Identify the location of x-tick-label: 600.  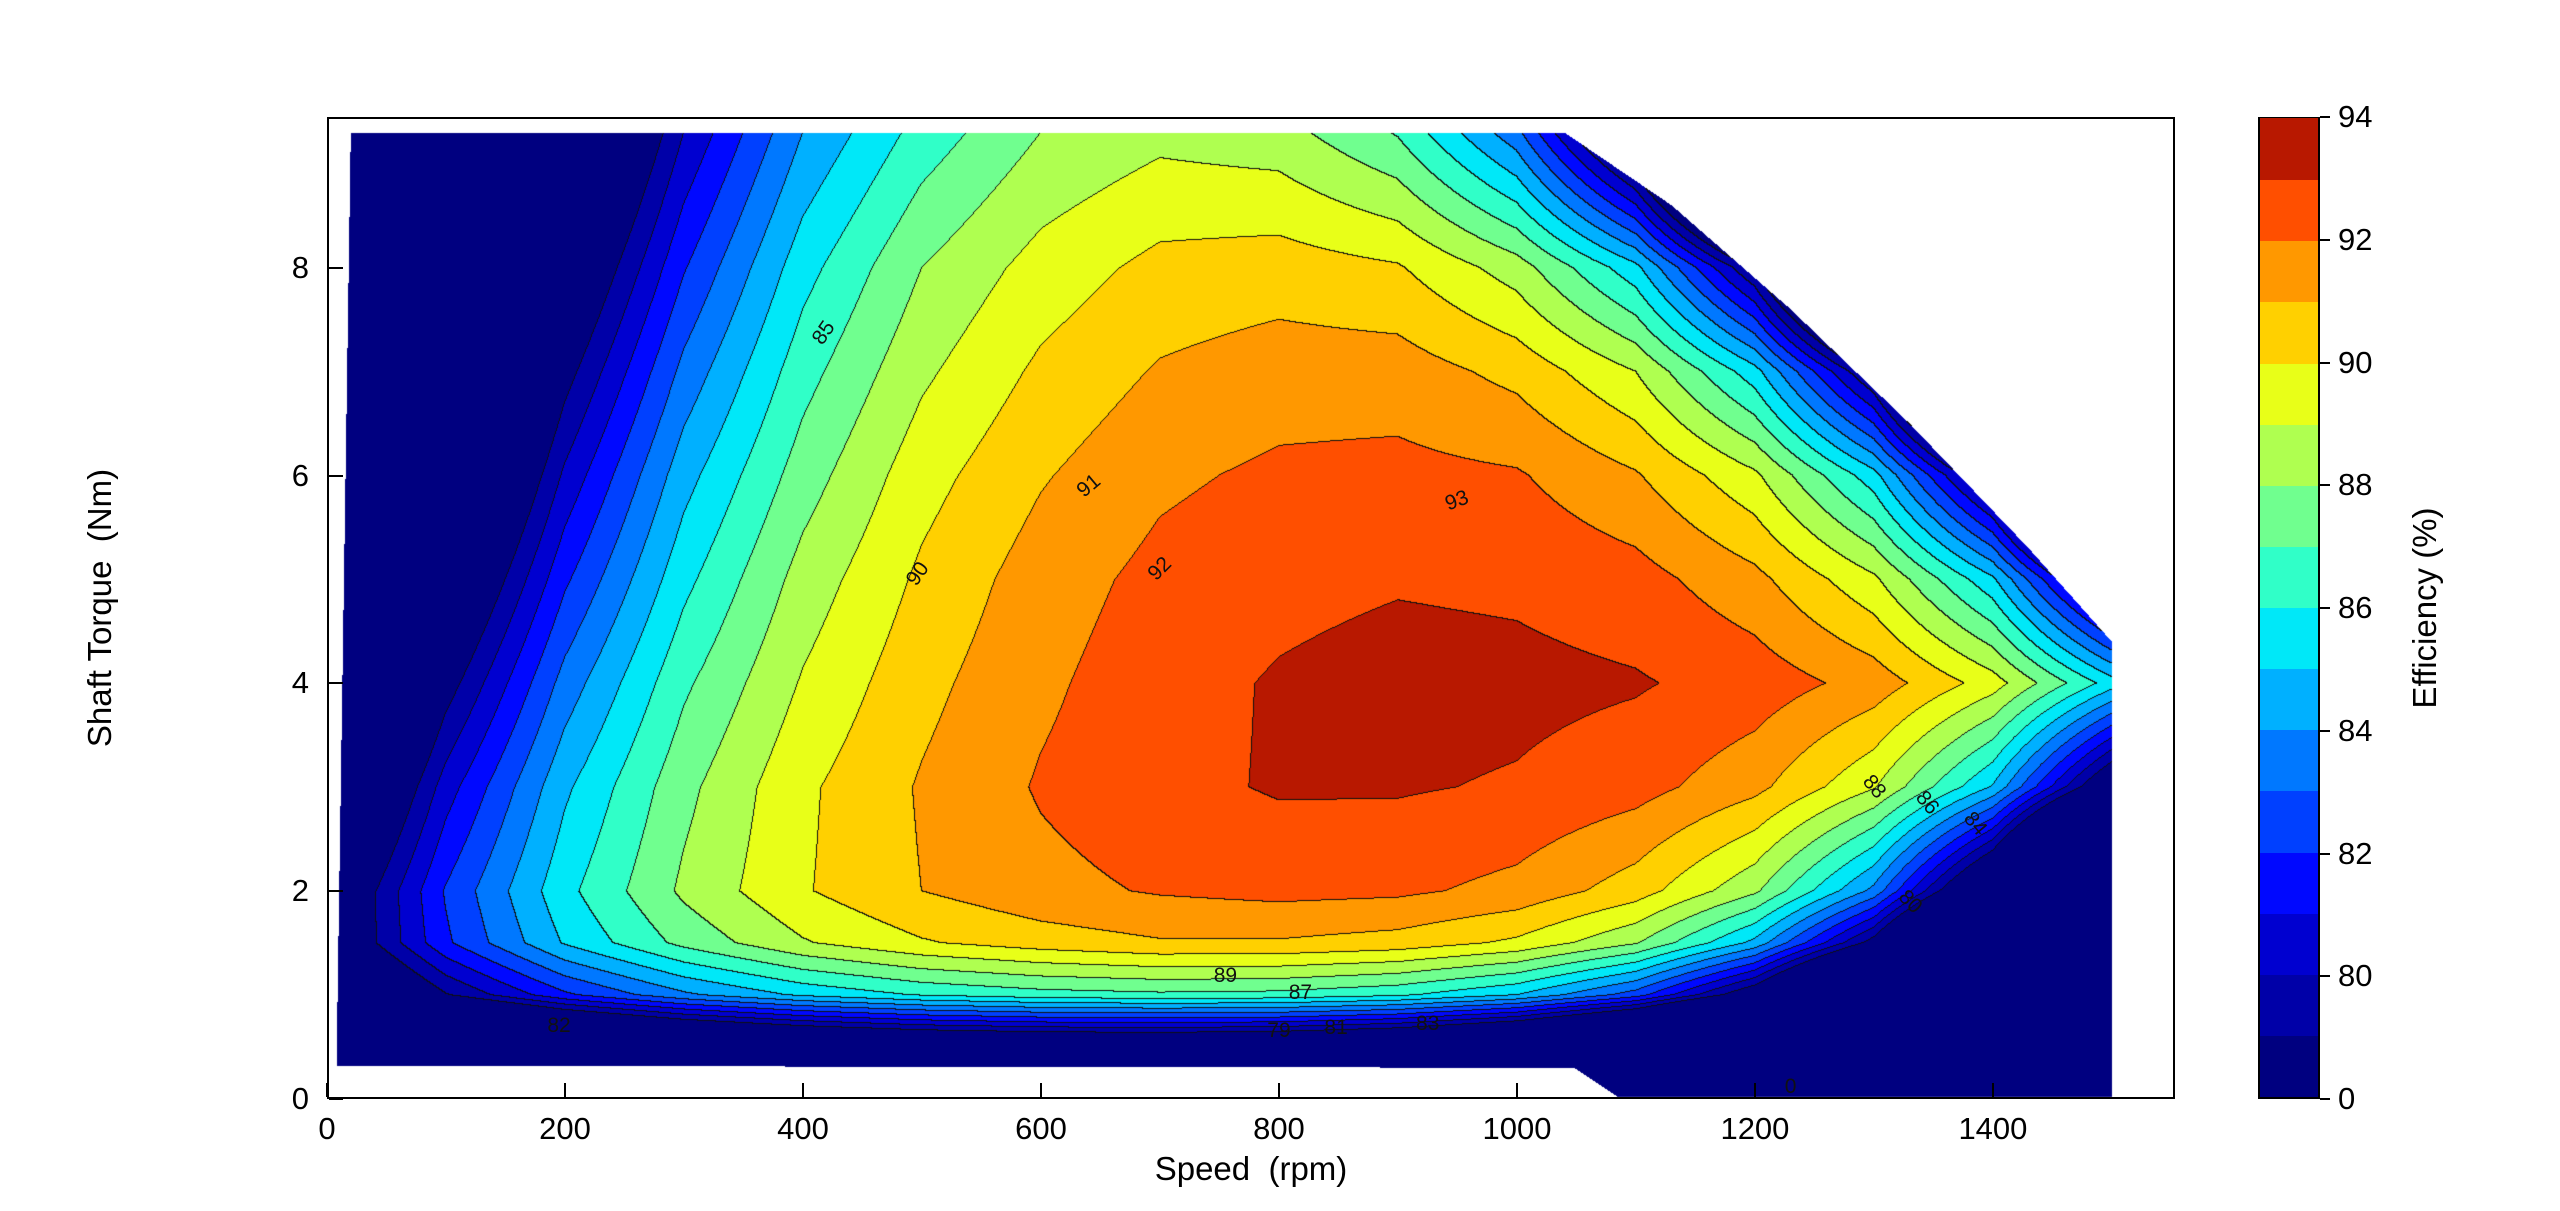
(1041, 1128).